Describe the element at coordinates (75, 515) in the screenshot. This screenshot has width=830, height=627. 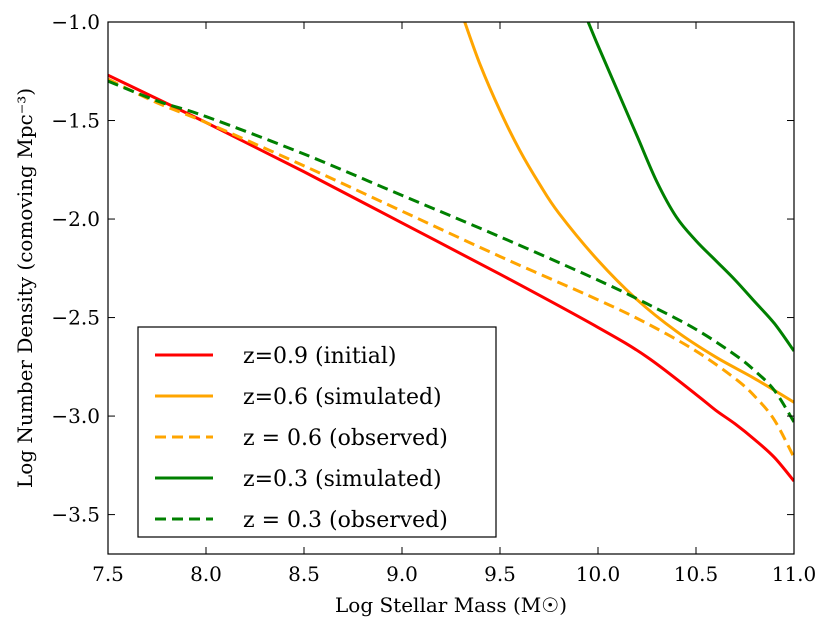
I see `y-tick-label: −3.5` at that location.